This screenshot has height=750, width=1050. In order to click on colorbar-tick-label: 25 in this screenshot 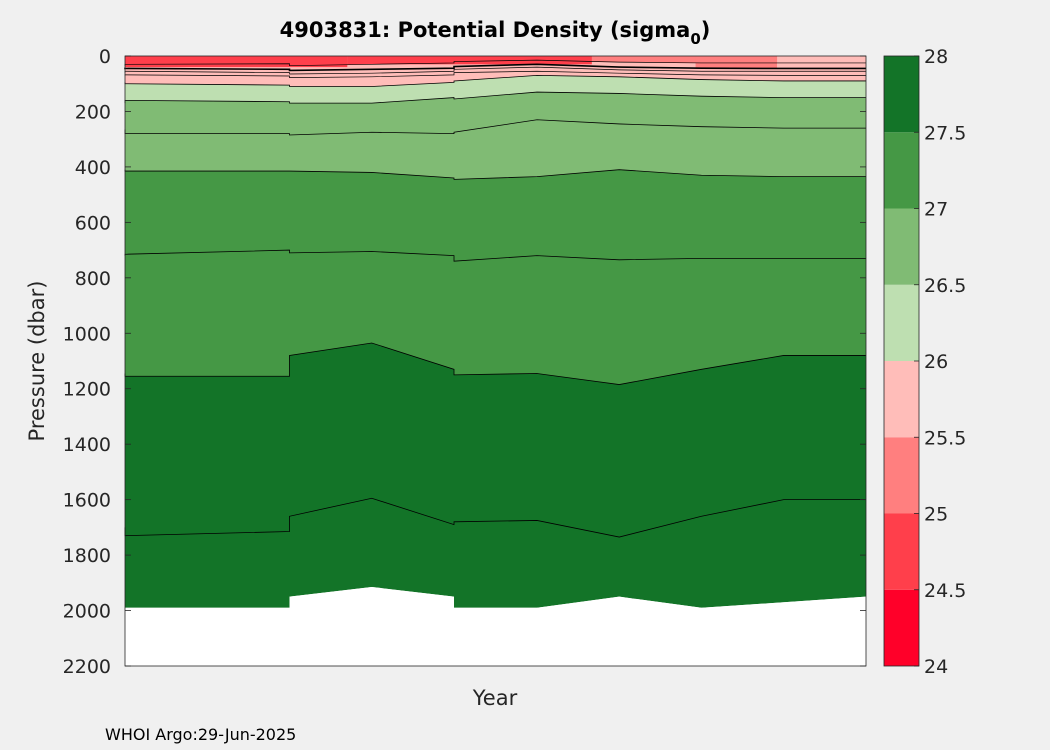, I will do `click(936, 515)`.